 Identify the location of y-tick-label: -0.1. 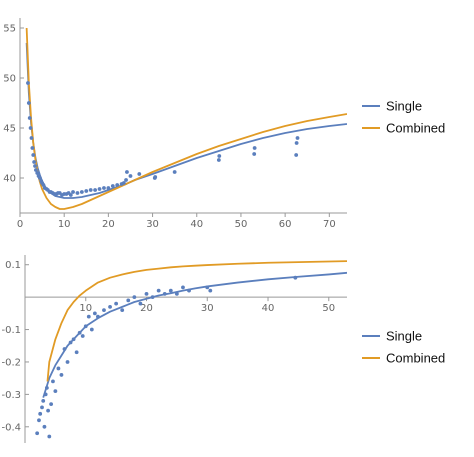
(11, 330).